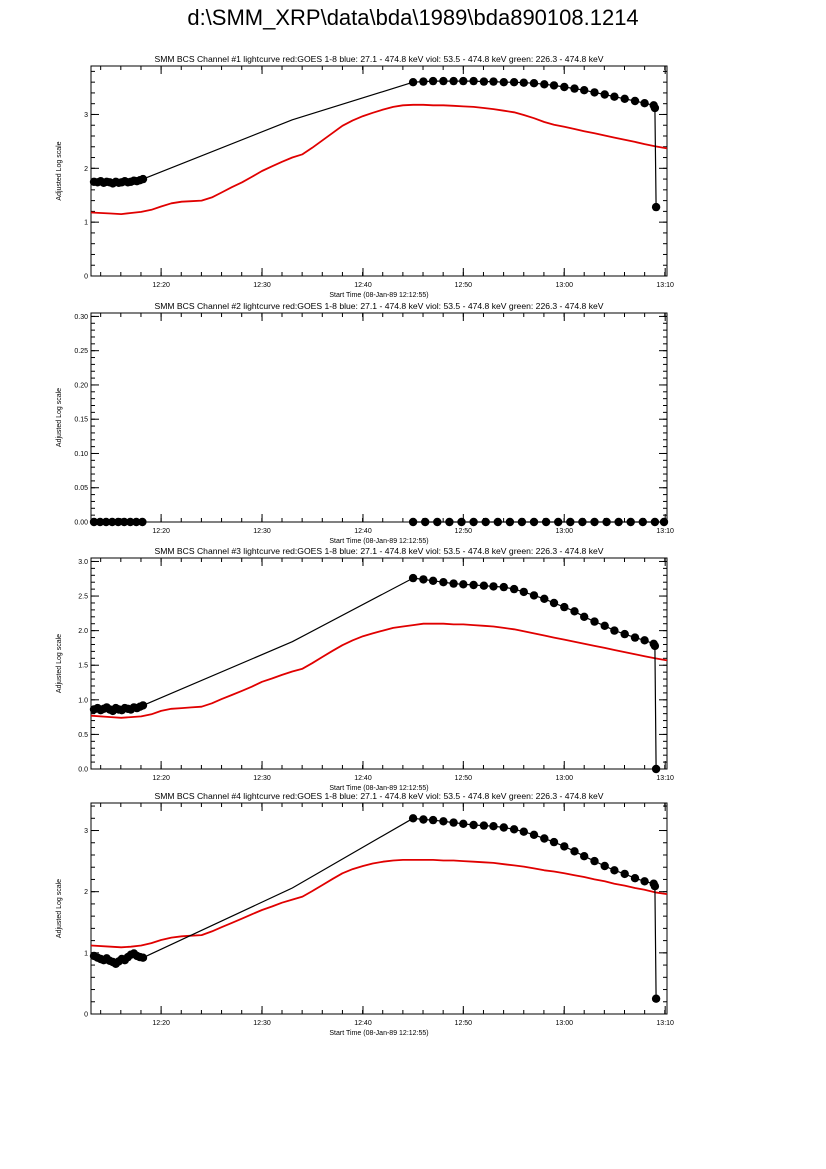 This screenshot has width=826, height=1169. I want to click on y-tick-label: 2.5, so click(83, 597).